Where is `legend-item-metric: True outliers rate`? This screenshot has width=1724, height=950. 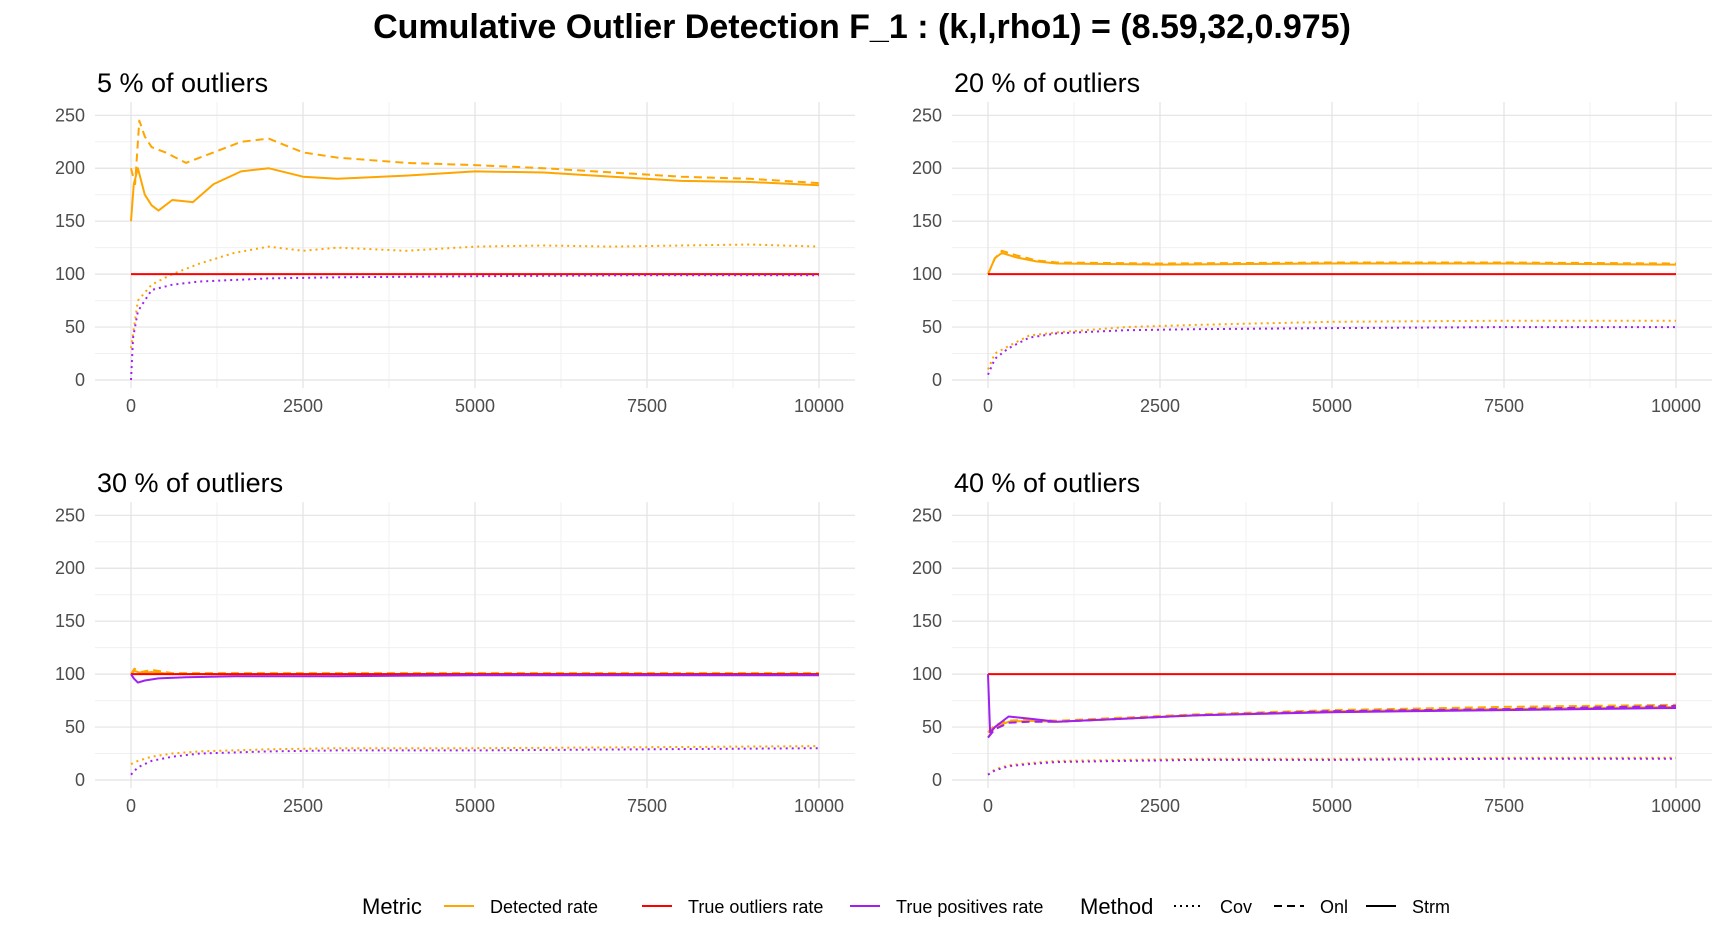
legend-item-metric: True outliers rate is located at coordinates (732, 907).